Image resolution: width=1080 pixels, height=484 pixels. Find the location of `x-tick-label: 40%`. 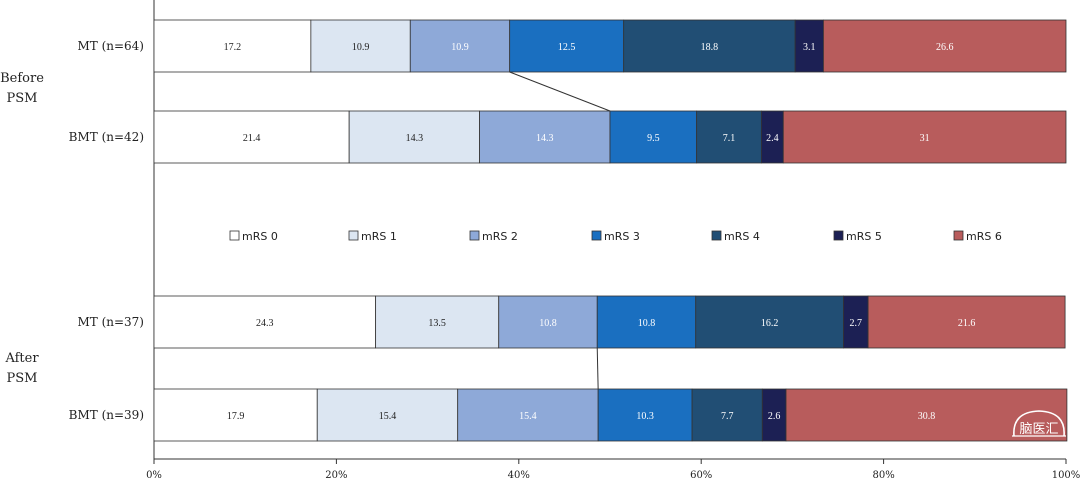

x-tick-label: 40% is located at coordinates (519, 475).